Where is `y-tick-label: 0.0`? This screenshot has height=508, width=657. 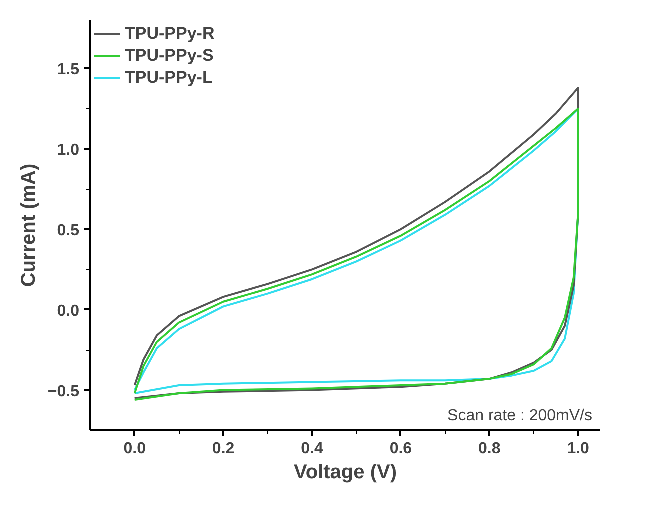
y-tick-label: 0.0 is located at coordinates (68, 311).